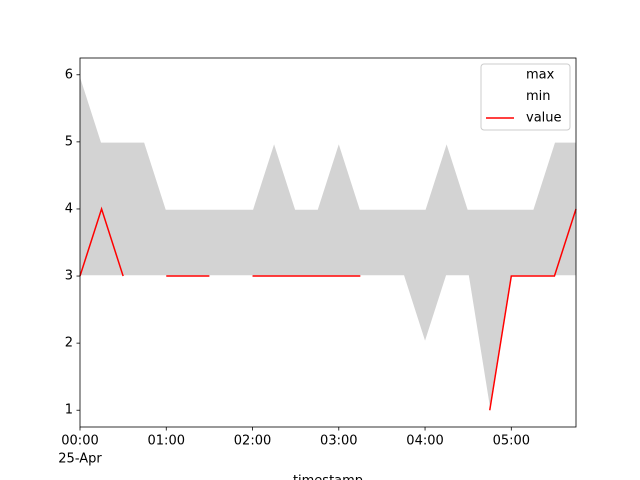 Image resolution: width=640 pixels, height=480 pixels. What do you see at coordinates (540, 75) in the screenshot?
I see `legend-label: max` at bounding box center [540, 75].